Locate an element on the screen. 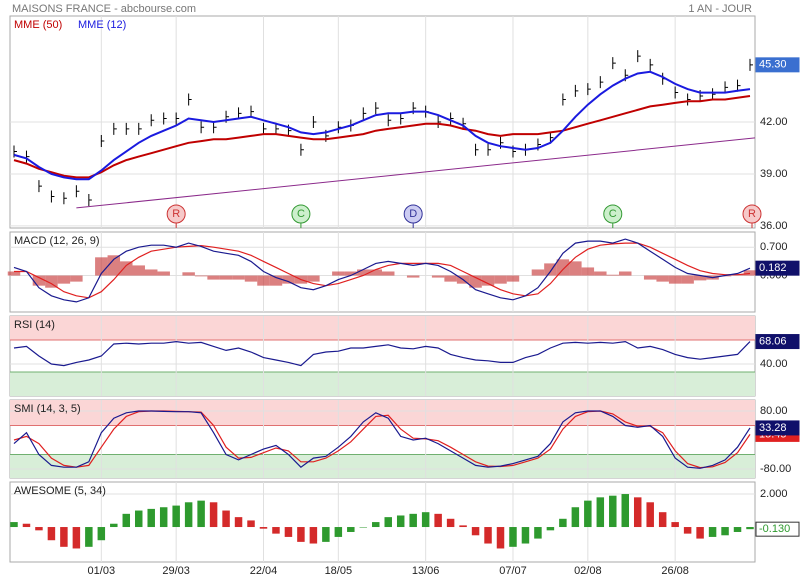 The image size is (800, 580). y-tick-label: 2.000 is located at coordinates (774, 494).